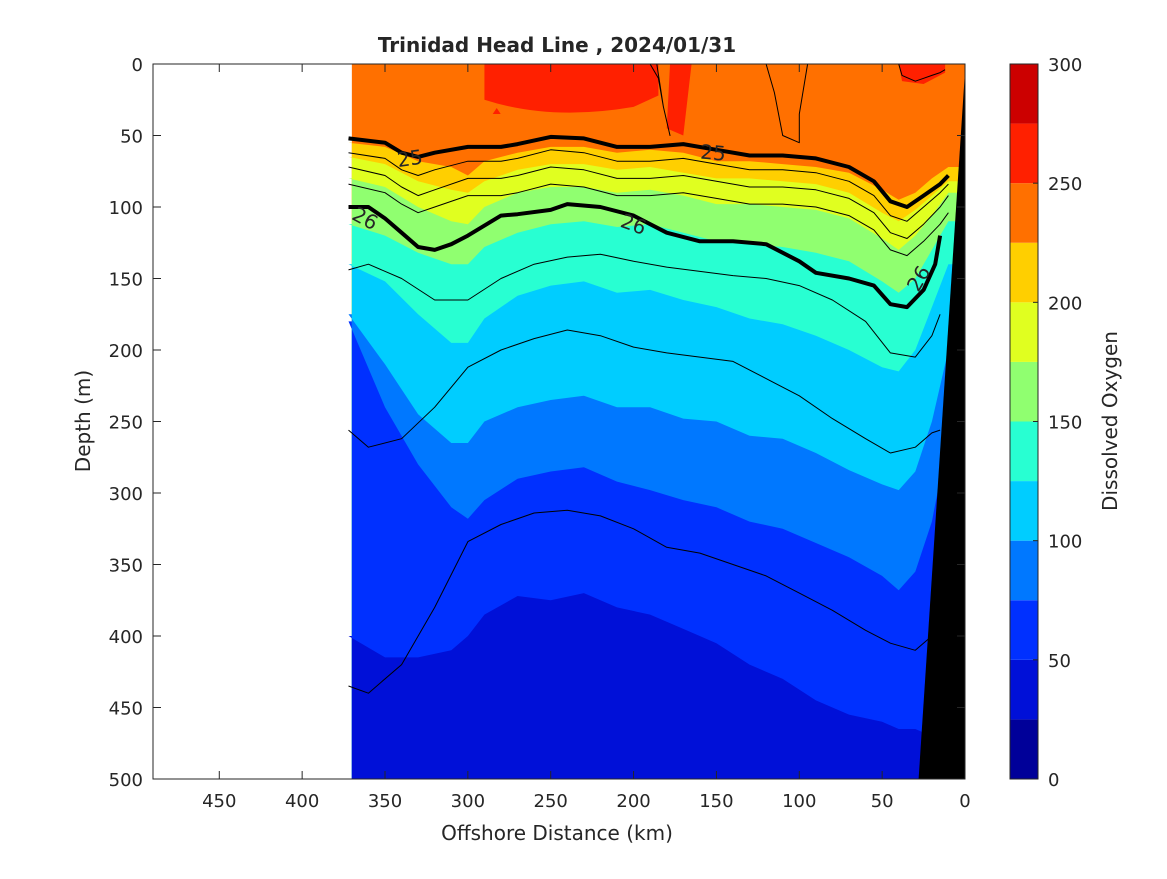  What do you see at coordinates (385, 801) in the screenshot?
I see `x-tick-label: 350` at bounding box center [385, 801].